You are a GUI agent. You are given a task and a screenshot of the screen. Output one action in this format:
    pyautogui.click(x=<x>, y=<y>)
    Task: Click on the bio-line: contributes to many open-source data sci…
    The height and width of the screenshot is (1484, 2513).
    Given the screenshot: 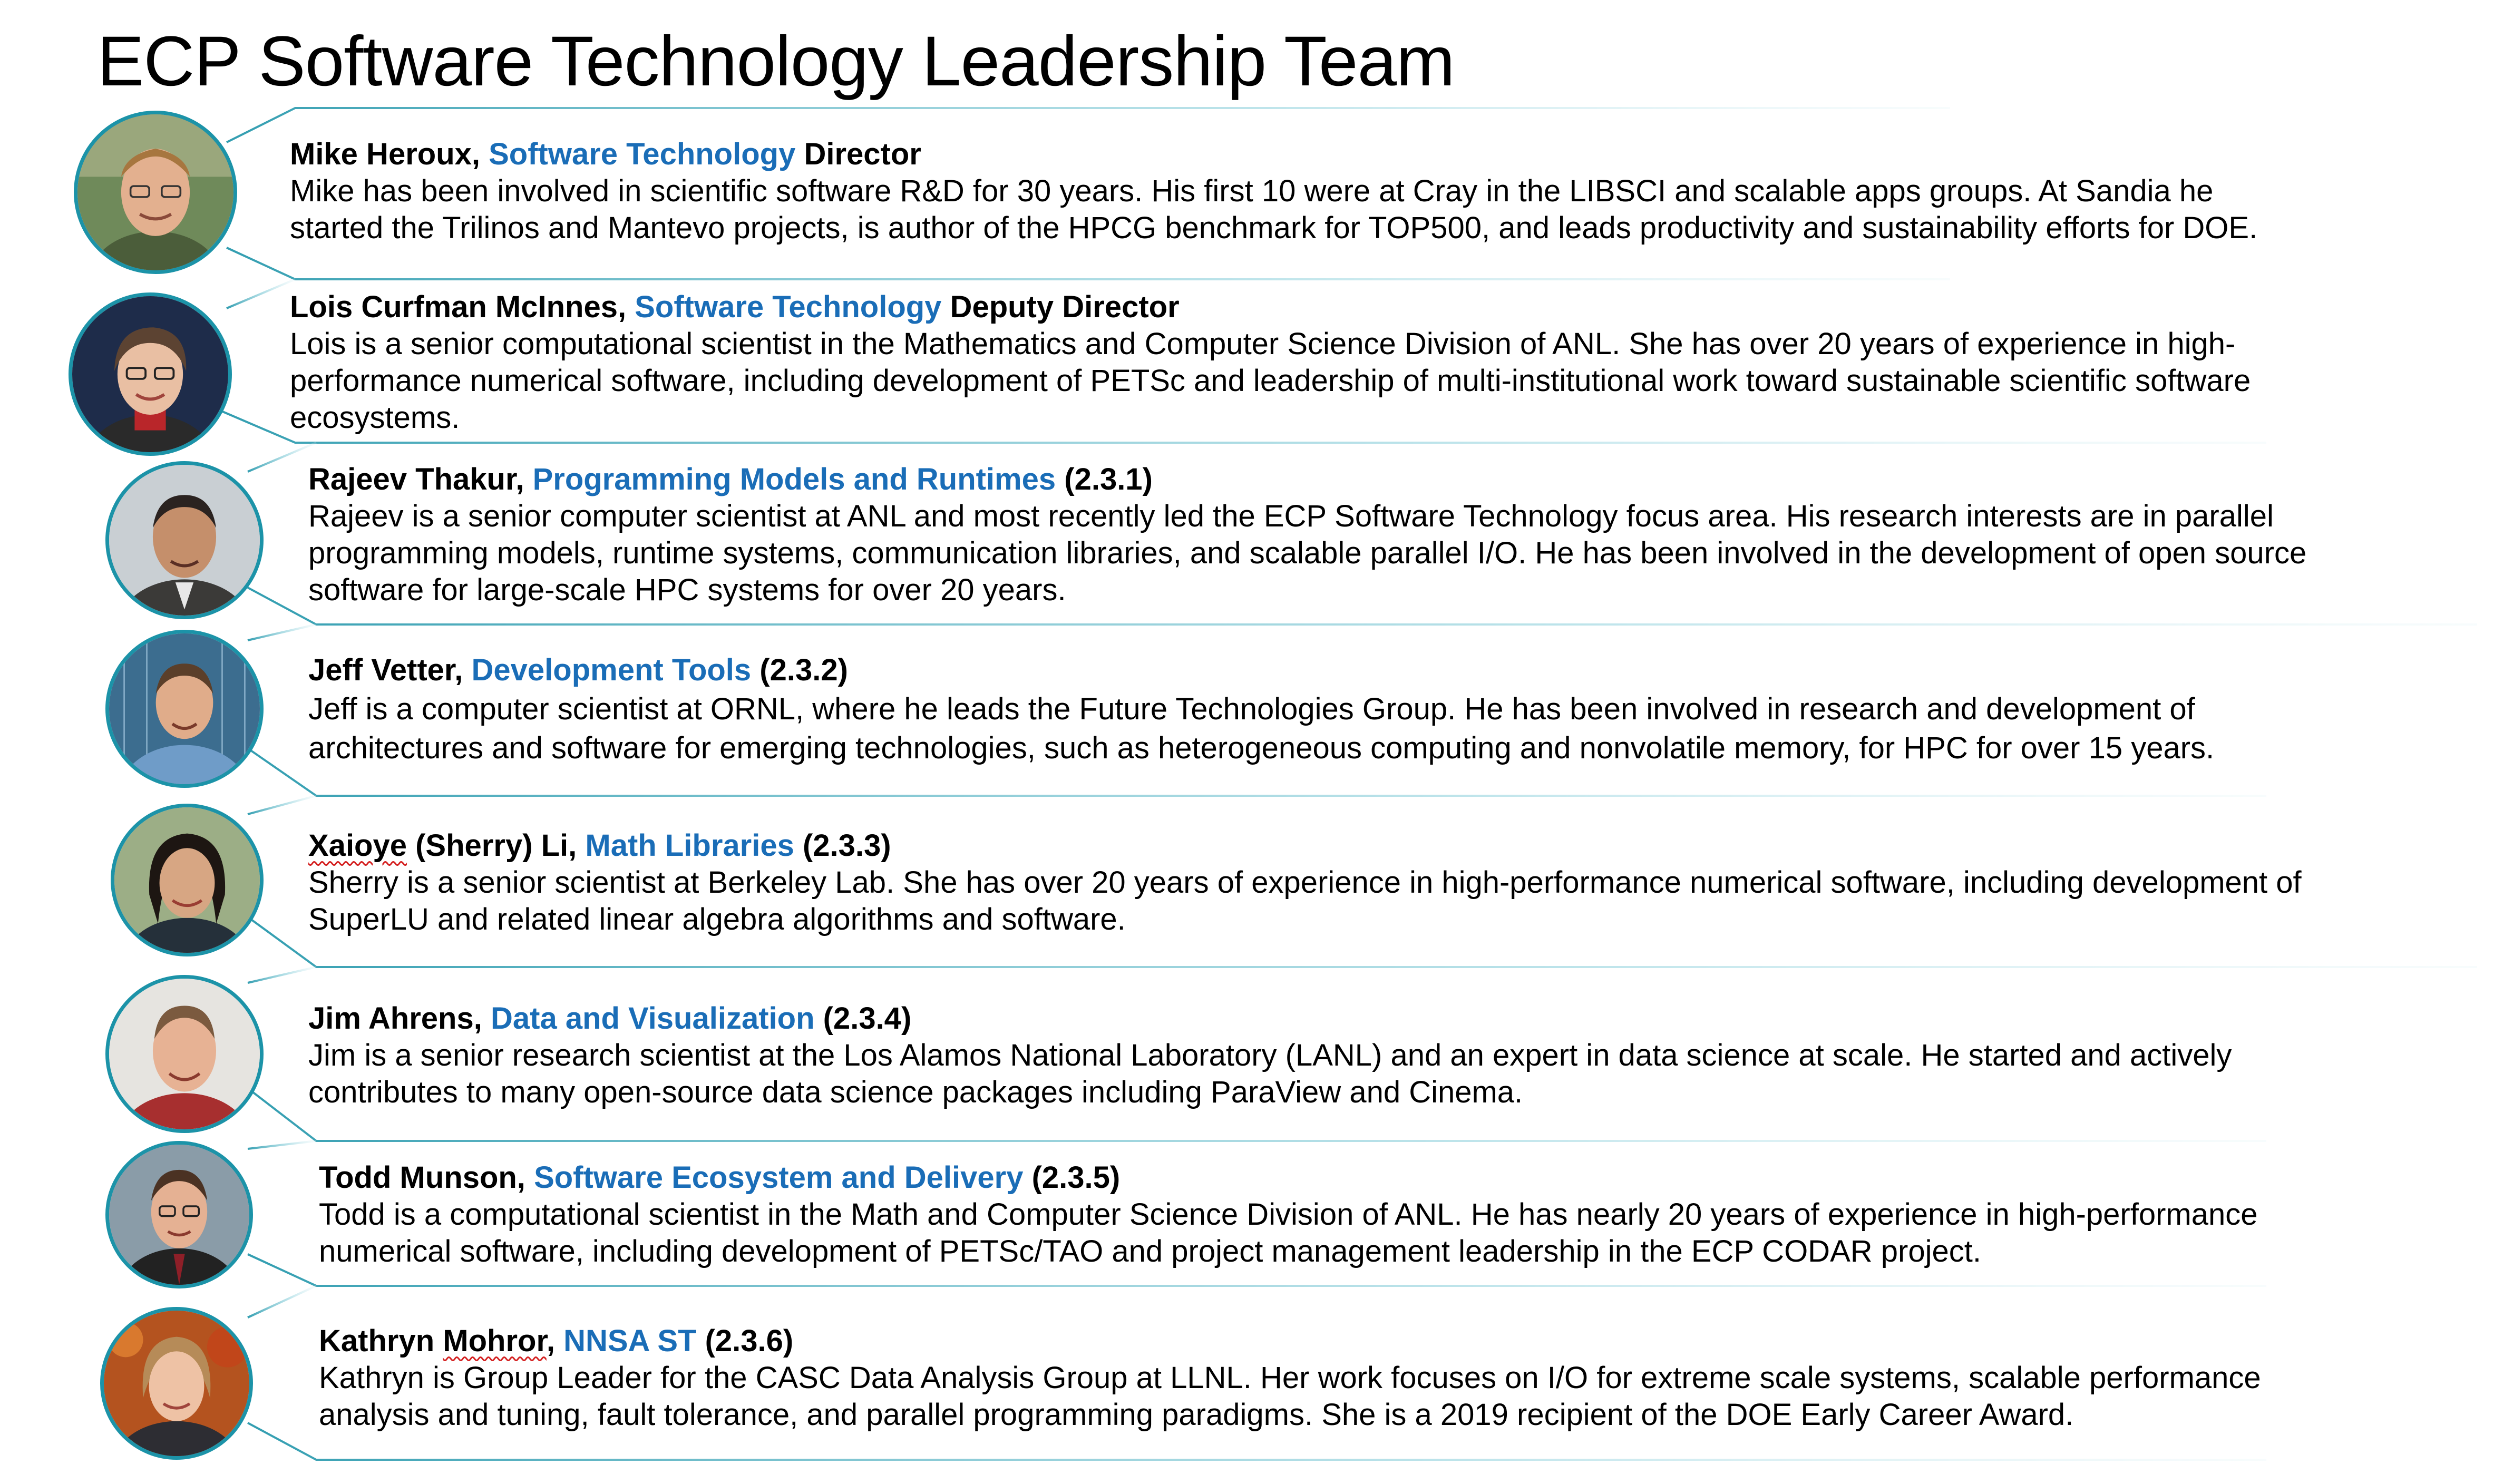 What is the action you would take?
    pyautogui.click(x=915, y=1092)
    